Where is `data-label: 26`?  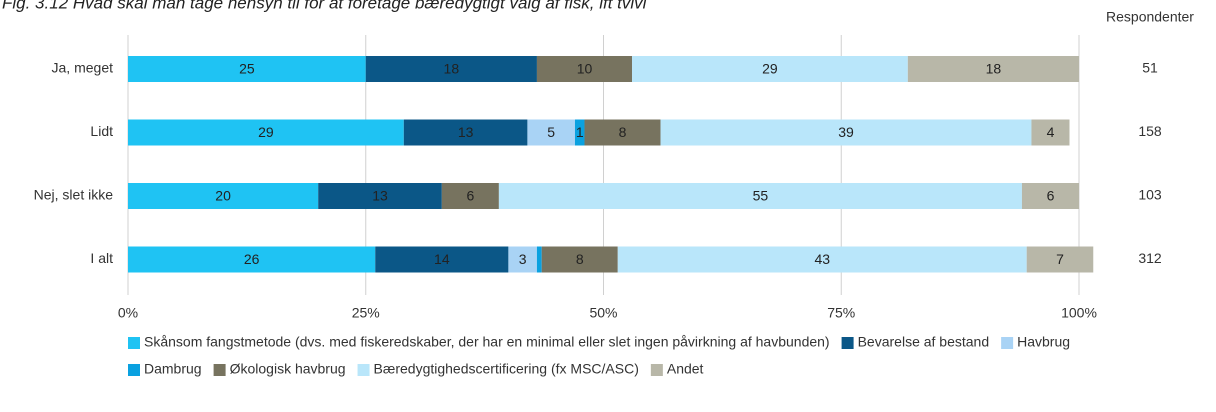 data-label: 26 is located at coordinates (252, 259).